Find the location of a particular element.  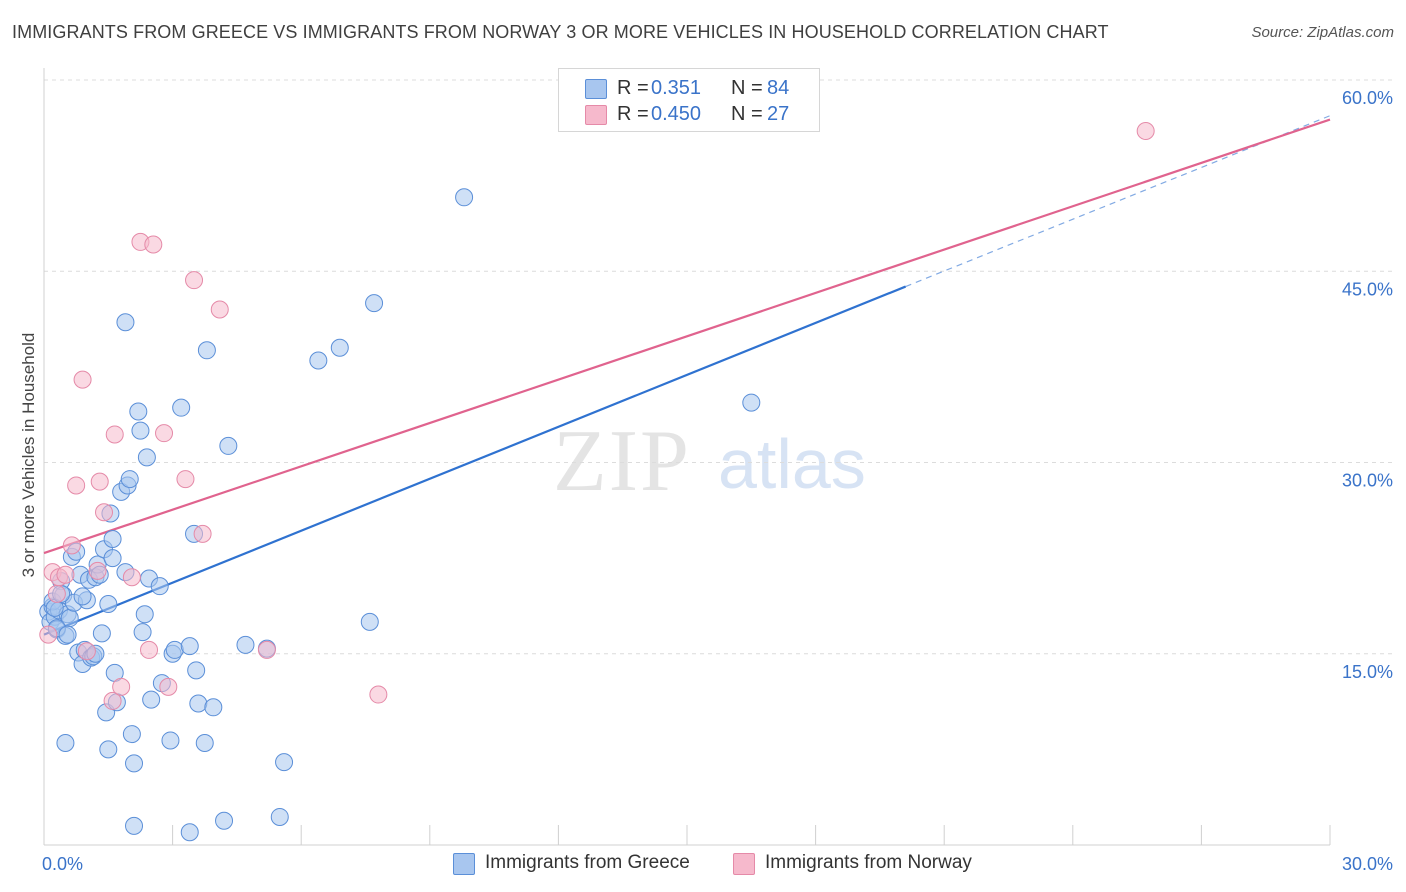

y-axis-label: 3 or more Vehicles in Household is located at coordinates (28, 455).